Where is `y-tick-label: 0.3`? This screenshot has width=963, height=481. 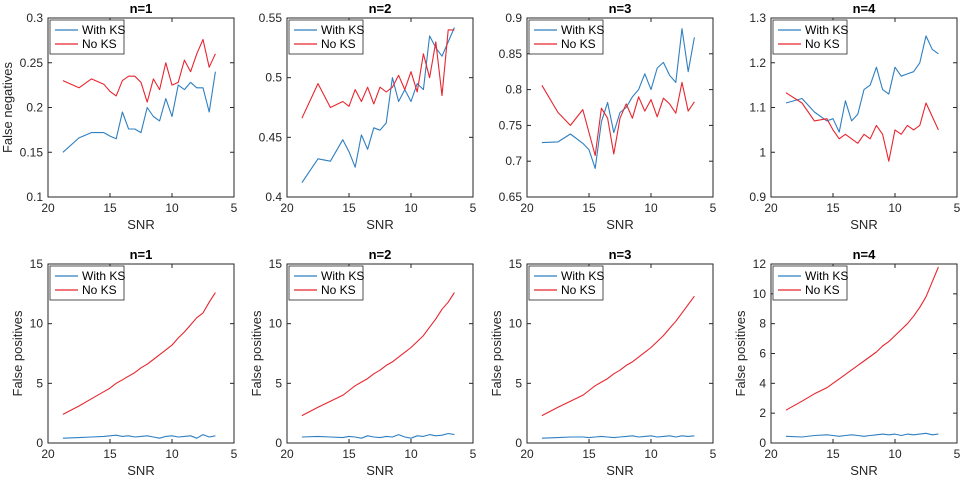 y-tick-label: 0.3 is located at coordinates (34, 18).